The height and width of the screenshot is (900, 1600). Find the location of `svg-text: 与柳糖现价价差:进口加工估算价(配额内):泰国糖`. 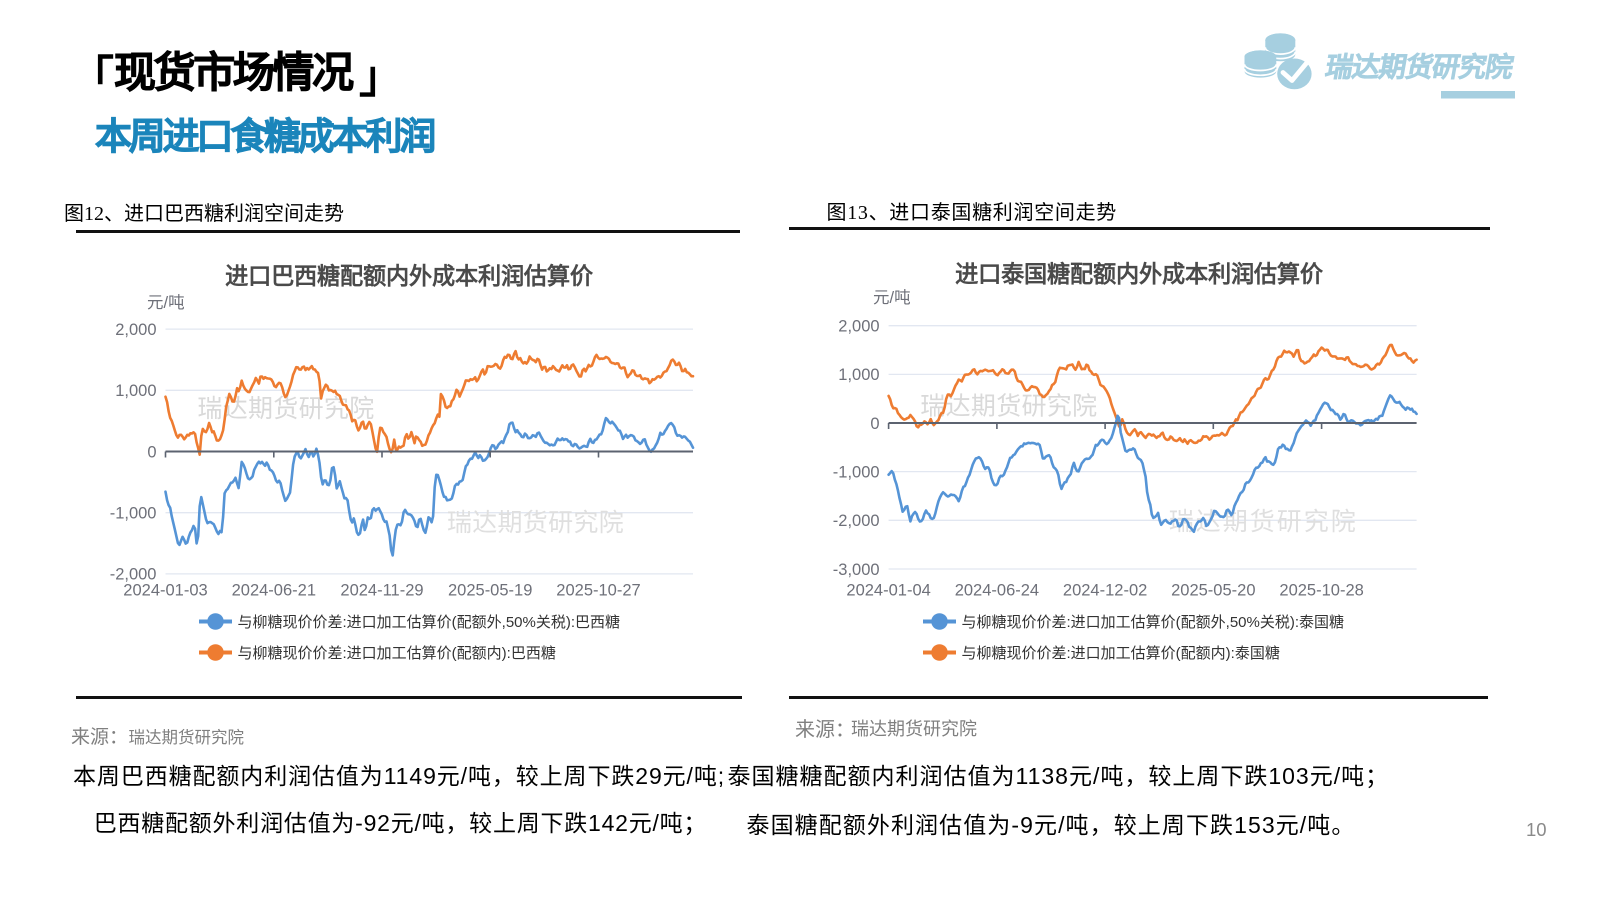

svg-text: 与柳糖现价价差:进口加工估算价(配额内):泰国糖 is located at coordinates (1121, 653).